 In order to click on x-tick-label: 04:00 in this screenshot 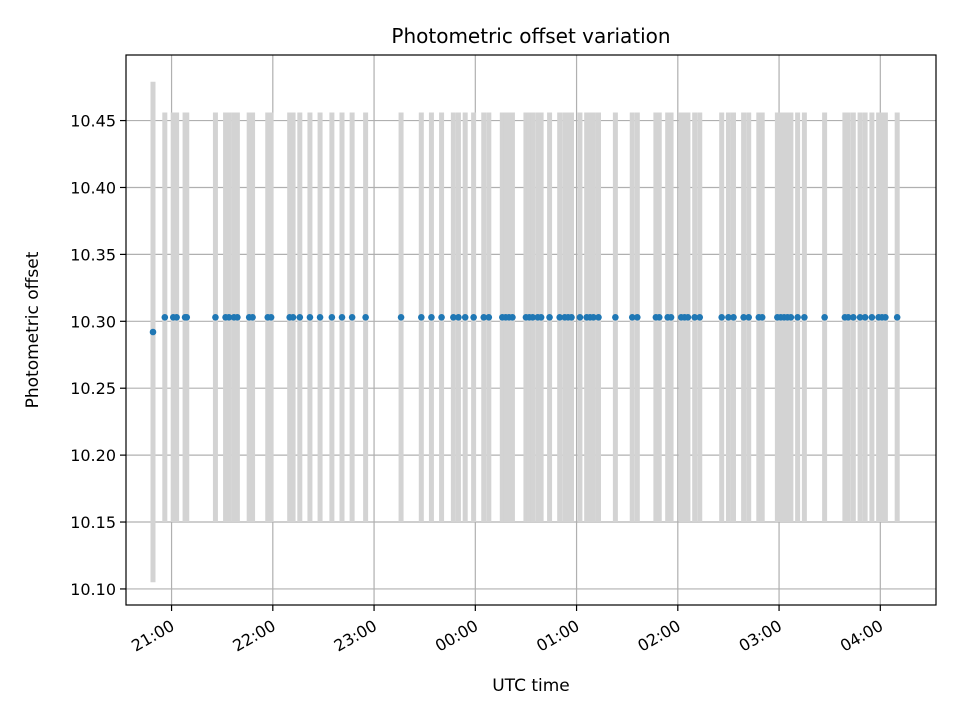, I will do `click(861, 636)`.